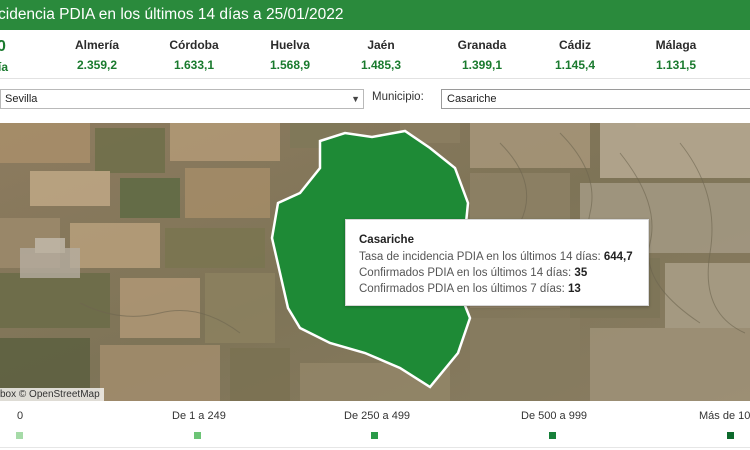  I want to click on tooltip-value: 644,7, so click(618, 257).